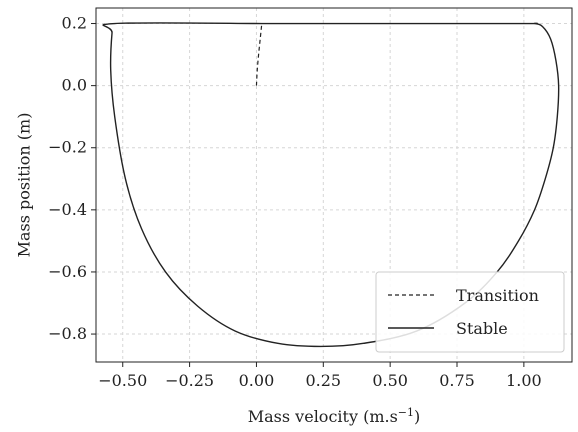  Describe the element at coordinates (67, 147) in the screenshot. I see `y-tick-label: −0.2` at that location.